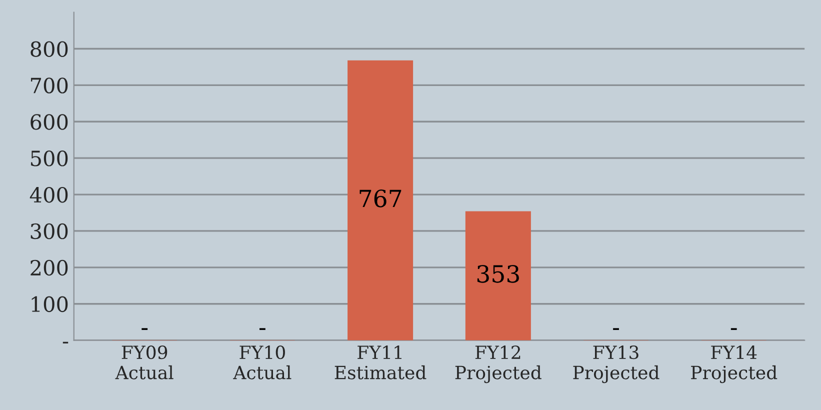  Describe the element at coordinates (144, 362) in the screenshot. I see `x-tick-label: FY09 Actual` at that location.